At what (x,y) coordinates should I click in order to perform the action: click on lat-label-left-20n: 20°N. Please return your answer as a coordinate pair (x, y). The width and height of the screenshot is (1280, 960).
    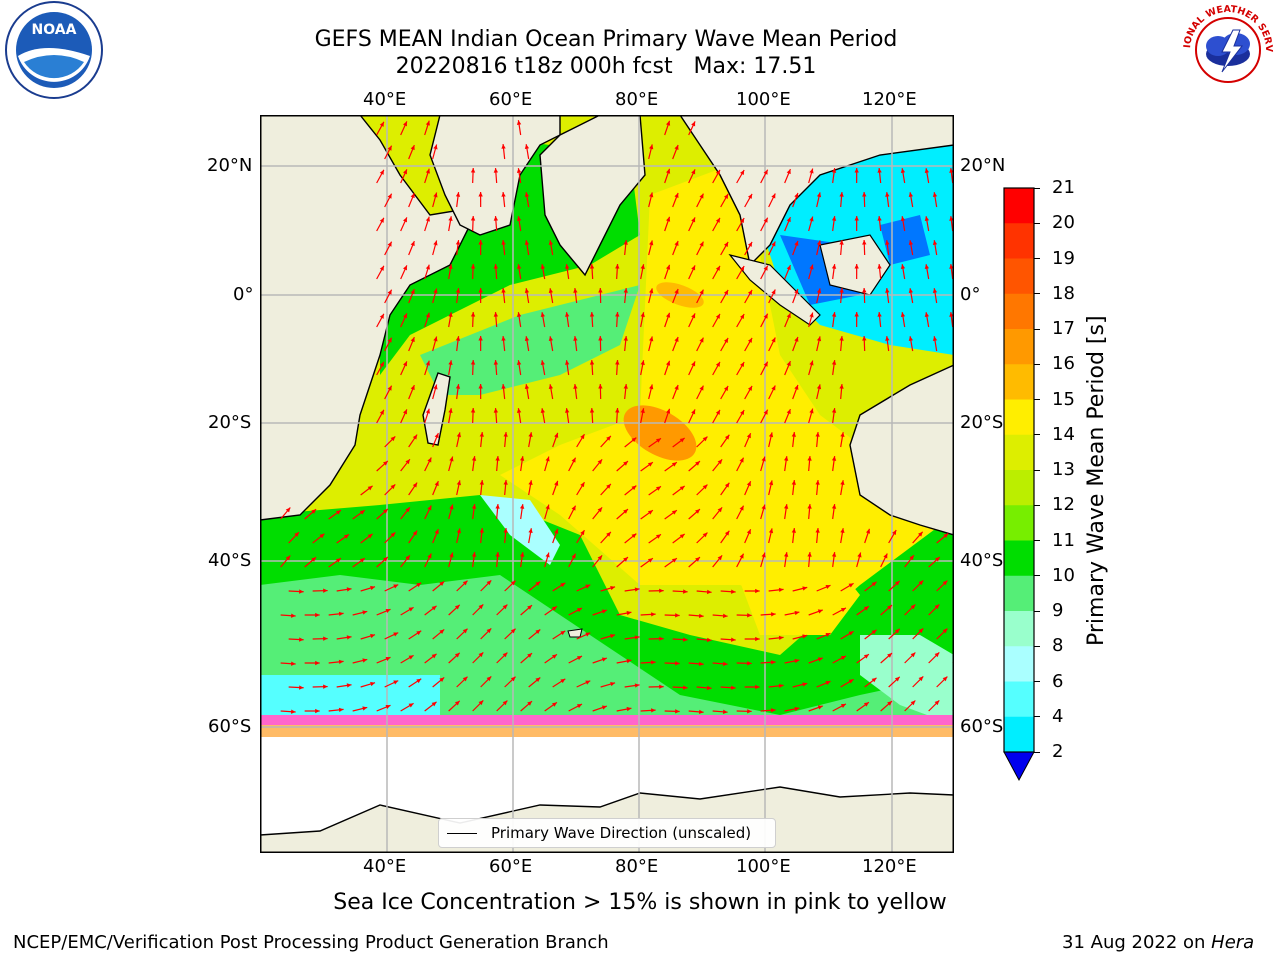
    Looking at the image, I should click on (230, 165).